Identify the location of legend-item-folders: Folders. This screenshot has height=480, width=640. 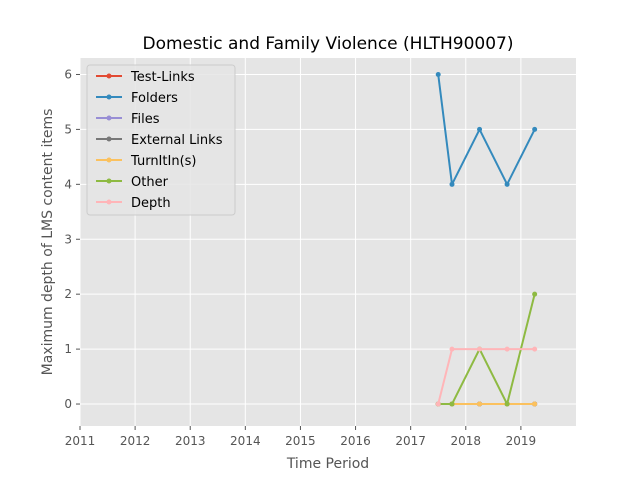
(137, 98).